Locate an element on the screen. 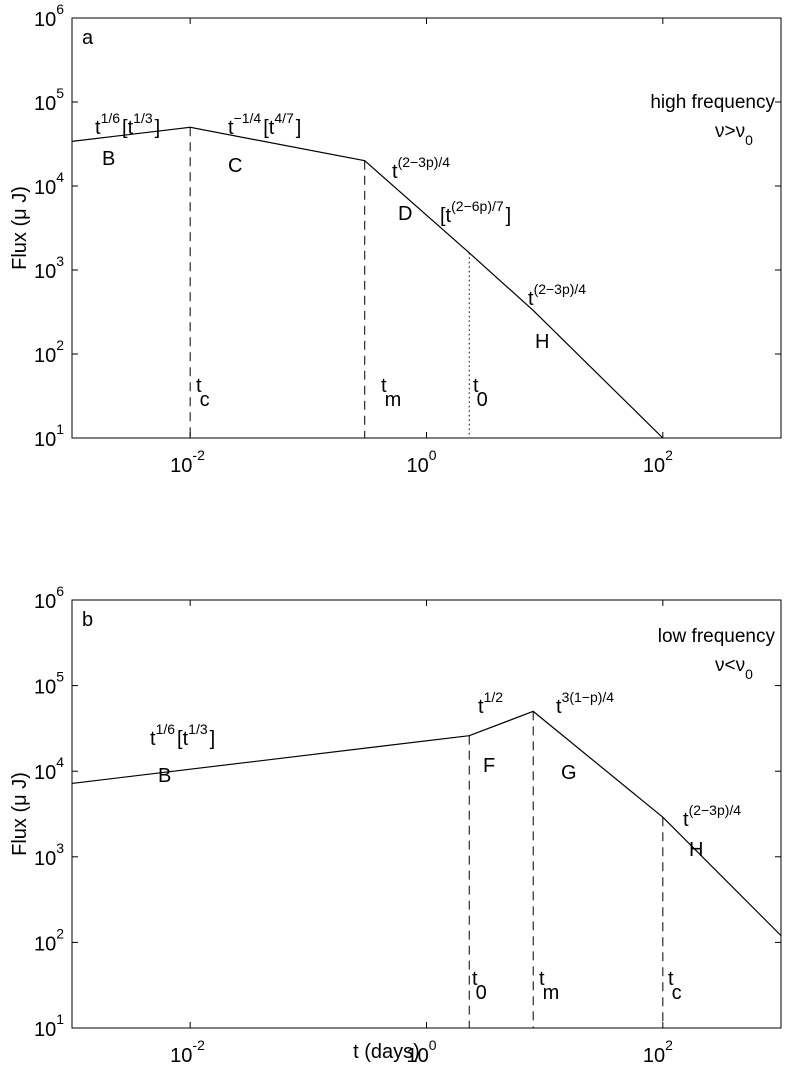  segment-formula: t1/6 [t1/3] is located at coordinates (182, 735).